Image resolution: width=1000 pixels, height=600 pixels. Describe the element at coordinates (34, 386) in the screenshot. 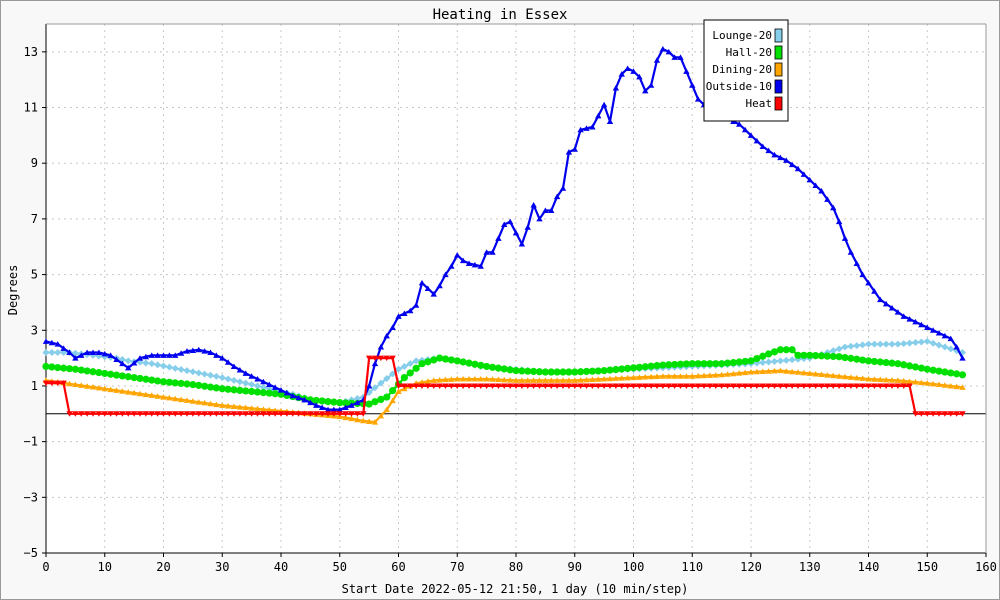

I see `y-tick-label: 1` at that location.